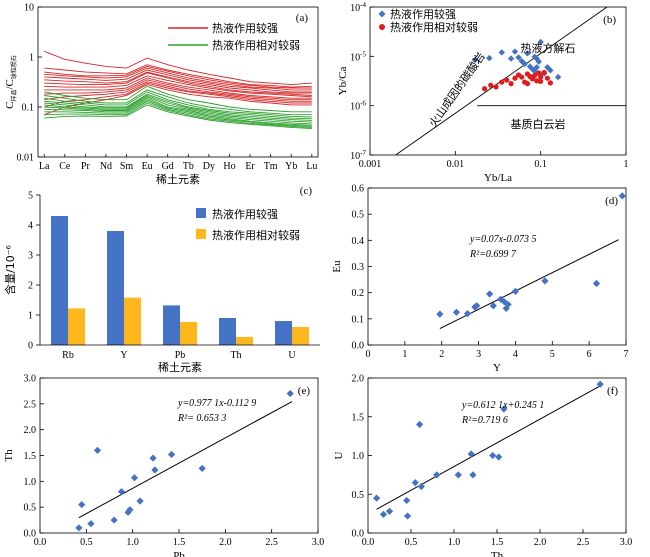 The image size is (650, 557). I want to click on x-axis-label: 稀土元素, so click(178, 179).